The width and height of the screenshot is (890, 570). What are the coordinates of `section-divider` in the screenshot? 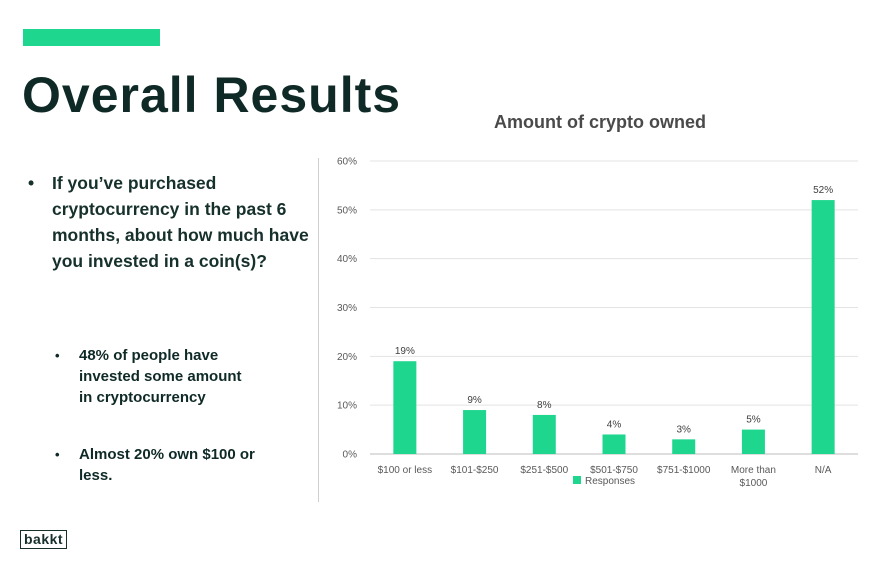 It's located at (318, 330).